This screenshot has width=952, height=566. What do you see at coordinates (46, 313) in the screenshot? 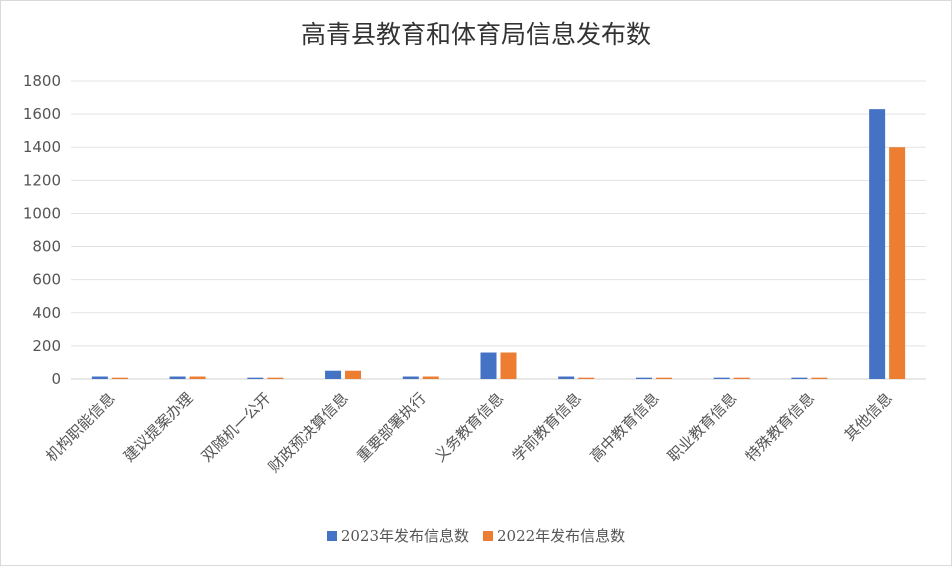
I see `y-tick-label: 400` at bounding box center [46, 313].